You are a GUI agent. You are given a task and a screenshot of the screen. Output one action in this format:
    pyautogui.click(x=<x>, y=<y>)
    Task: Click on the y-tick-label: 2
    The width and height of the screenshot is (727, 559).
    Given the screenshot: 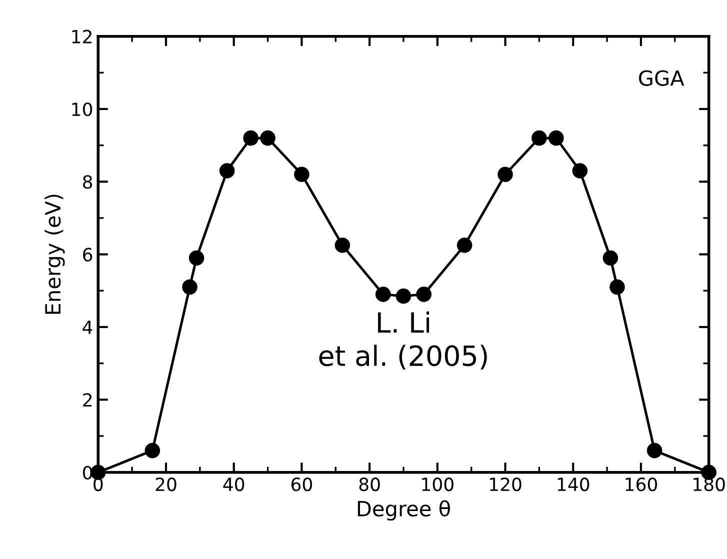 What is the action you would take?
    pyautogui.click(x=87, y=400)
    